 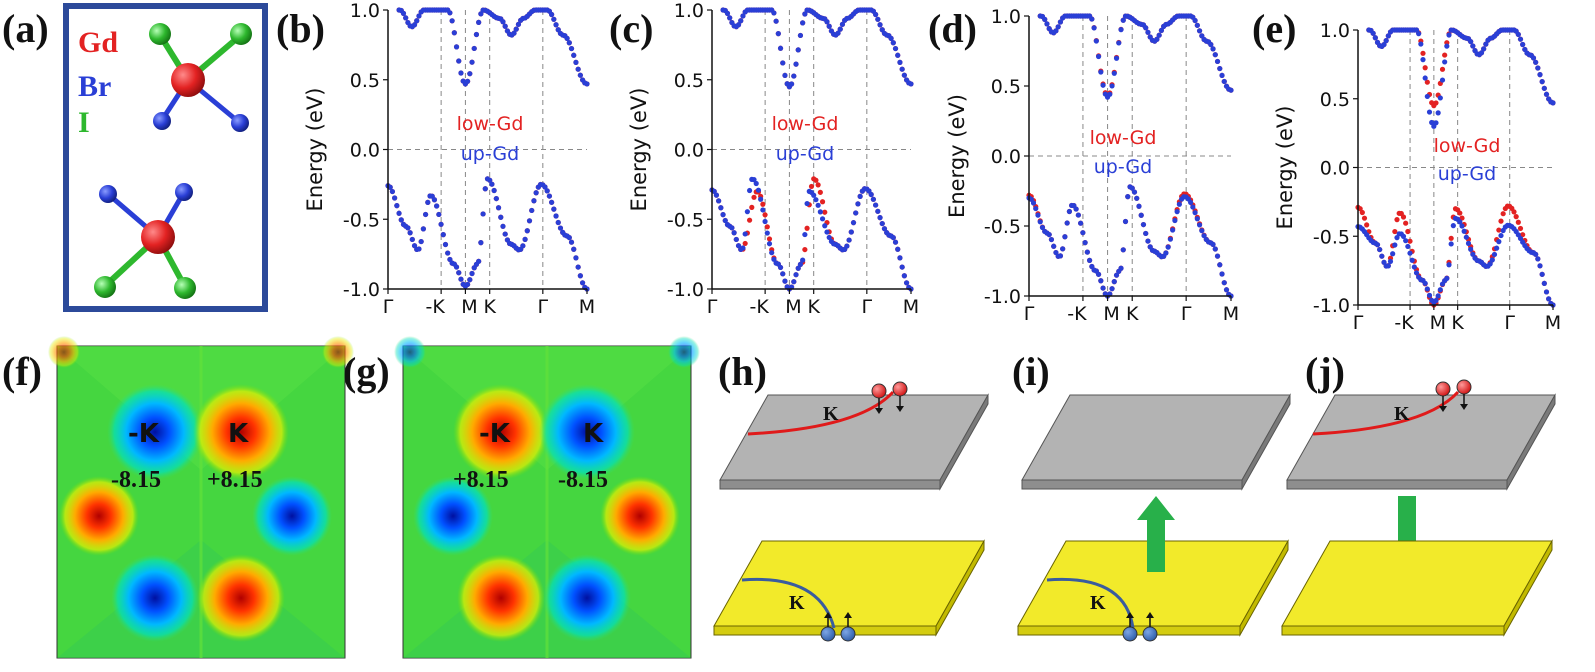 I want to click on x-tick-label: Γ, so click(x=1029, y=314).